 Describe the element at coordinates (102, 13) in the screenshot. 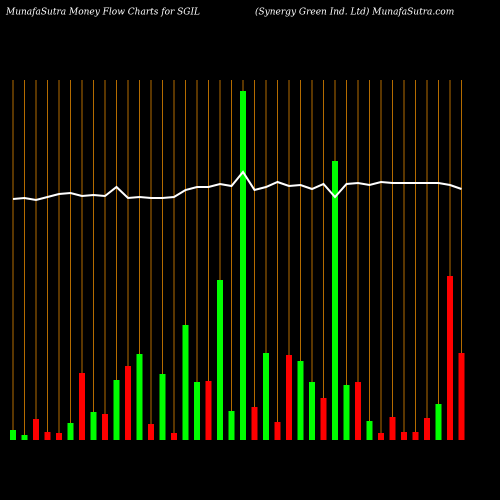

I see `chart-title: MunafaSutra Money Flow Charts for SGIL` at that location.